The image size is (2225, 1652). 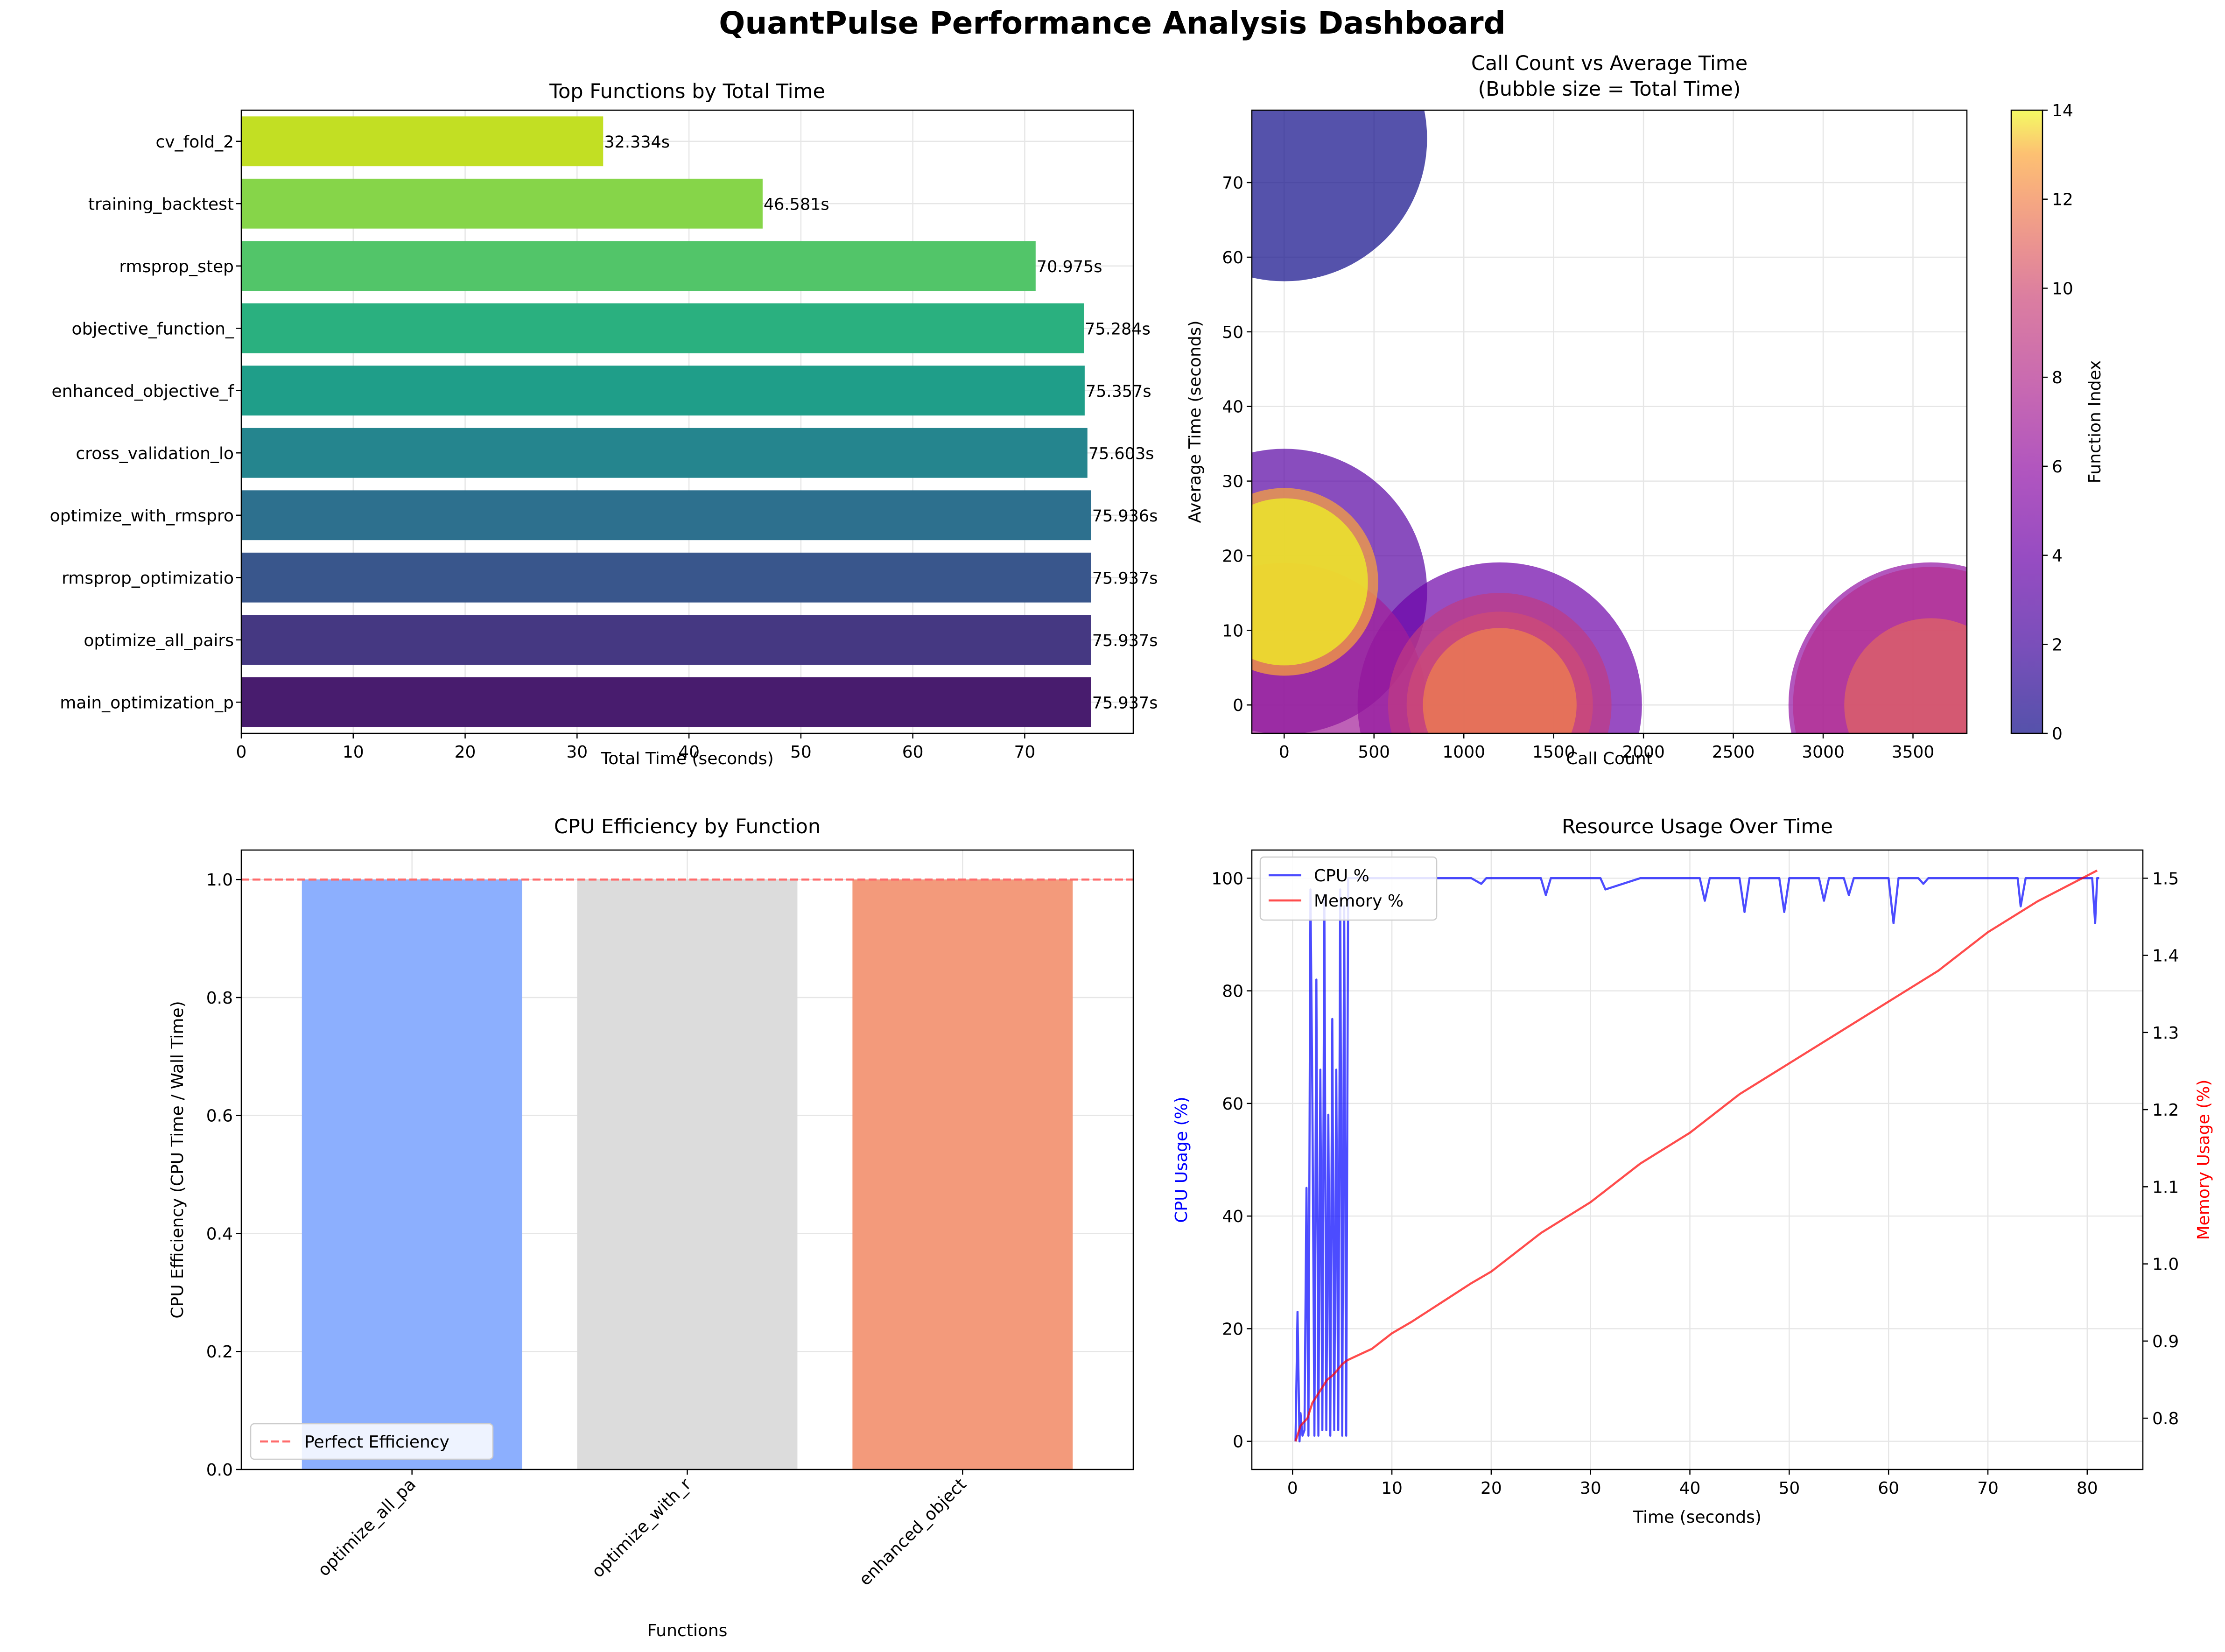 What do you see at coordinates (1359, 901) in the screenshot?
I see `legend-label: Memory %` at bounding box center [1359, 901].